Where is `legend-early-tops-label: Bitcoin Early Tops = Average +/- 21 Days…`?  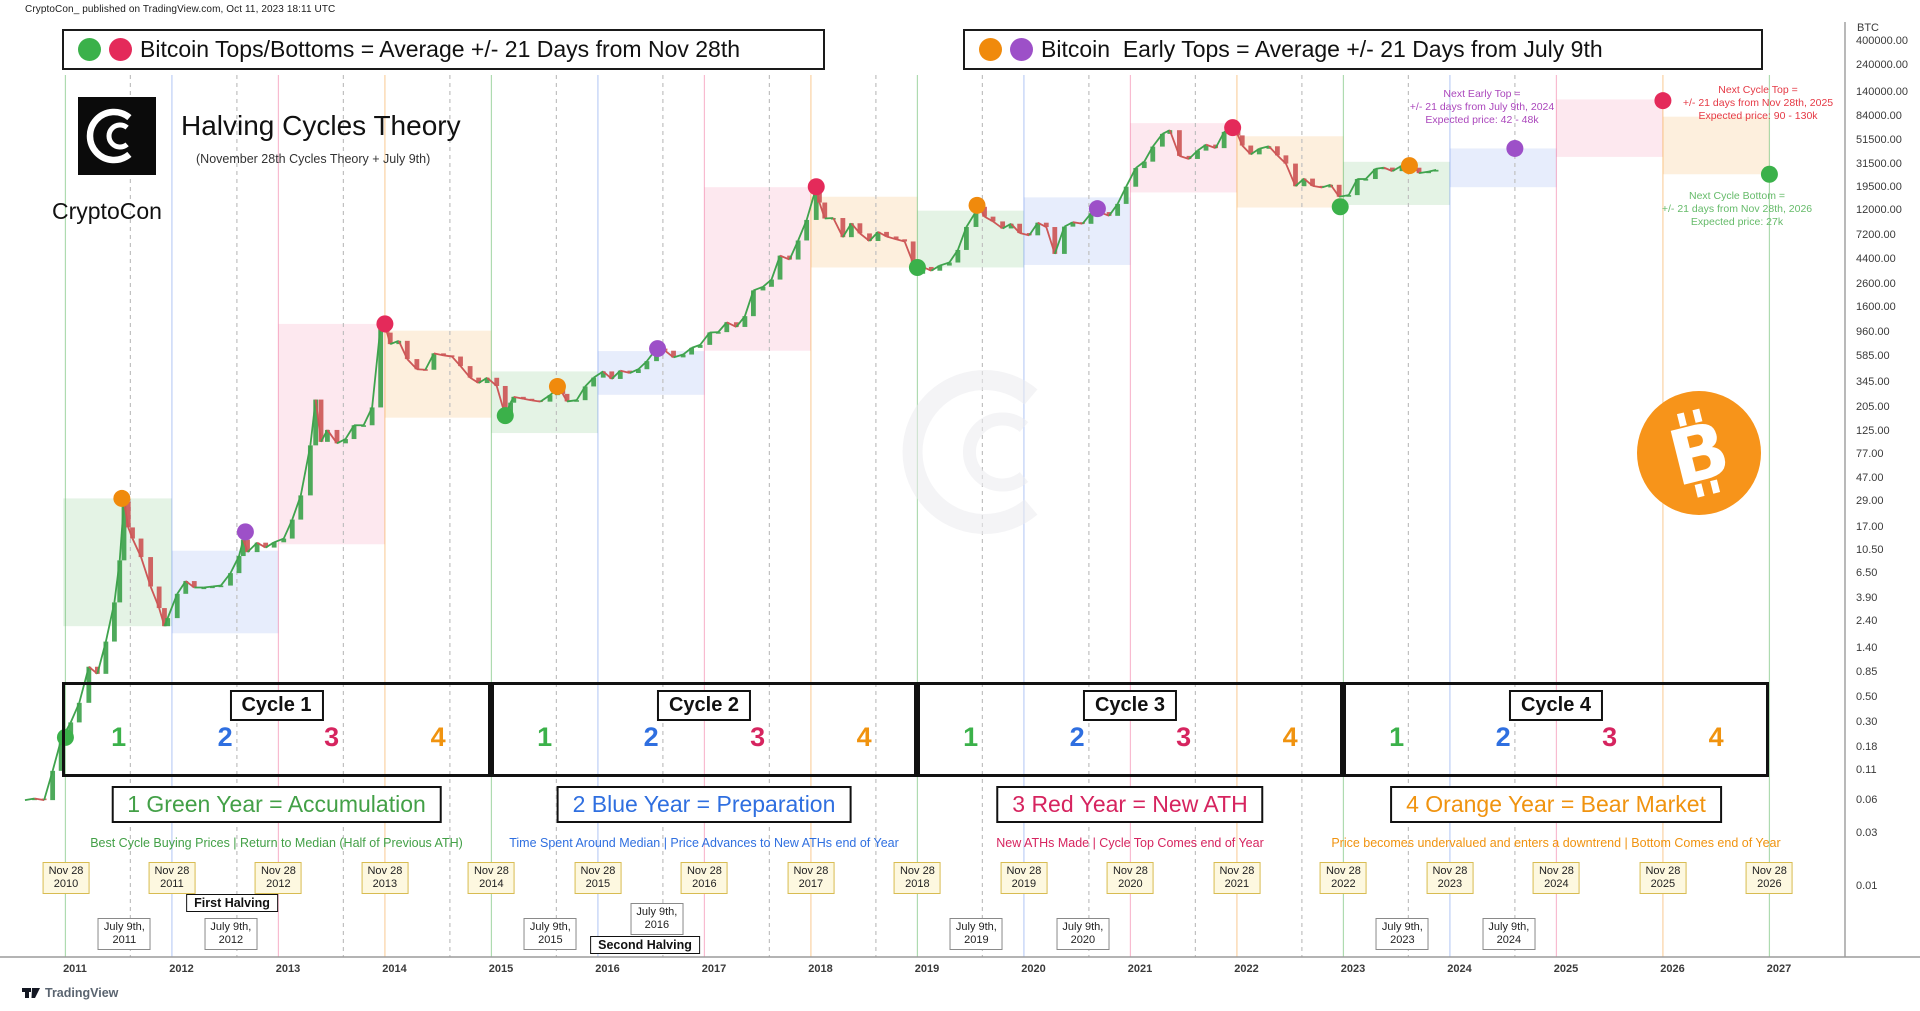
legend-early-tops-label: Bitcoin Early Tops = Average +/- 21 Days… is located at coordinates (1322, 49).